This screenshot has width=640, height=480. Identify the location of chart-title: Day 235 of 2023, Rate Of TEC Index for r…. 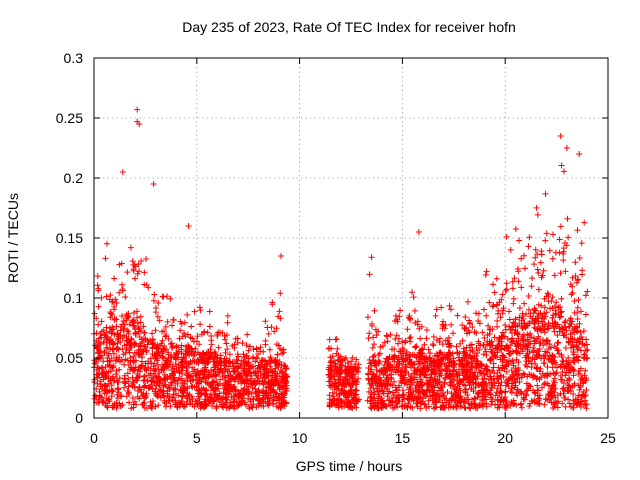
(349, 27).